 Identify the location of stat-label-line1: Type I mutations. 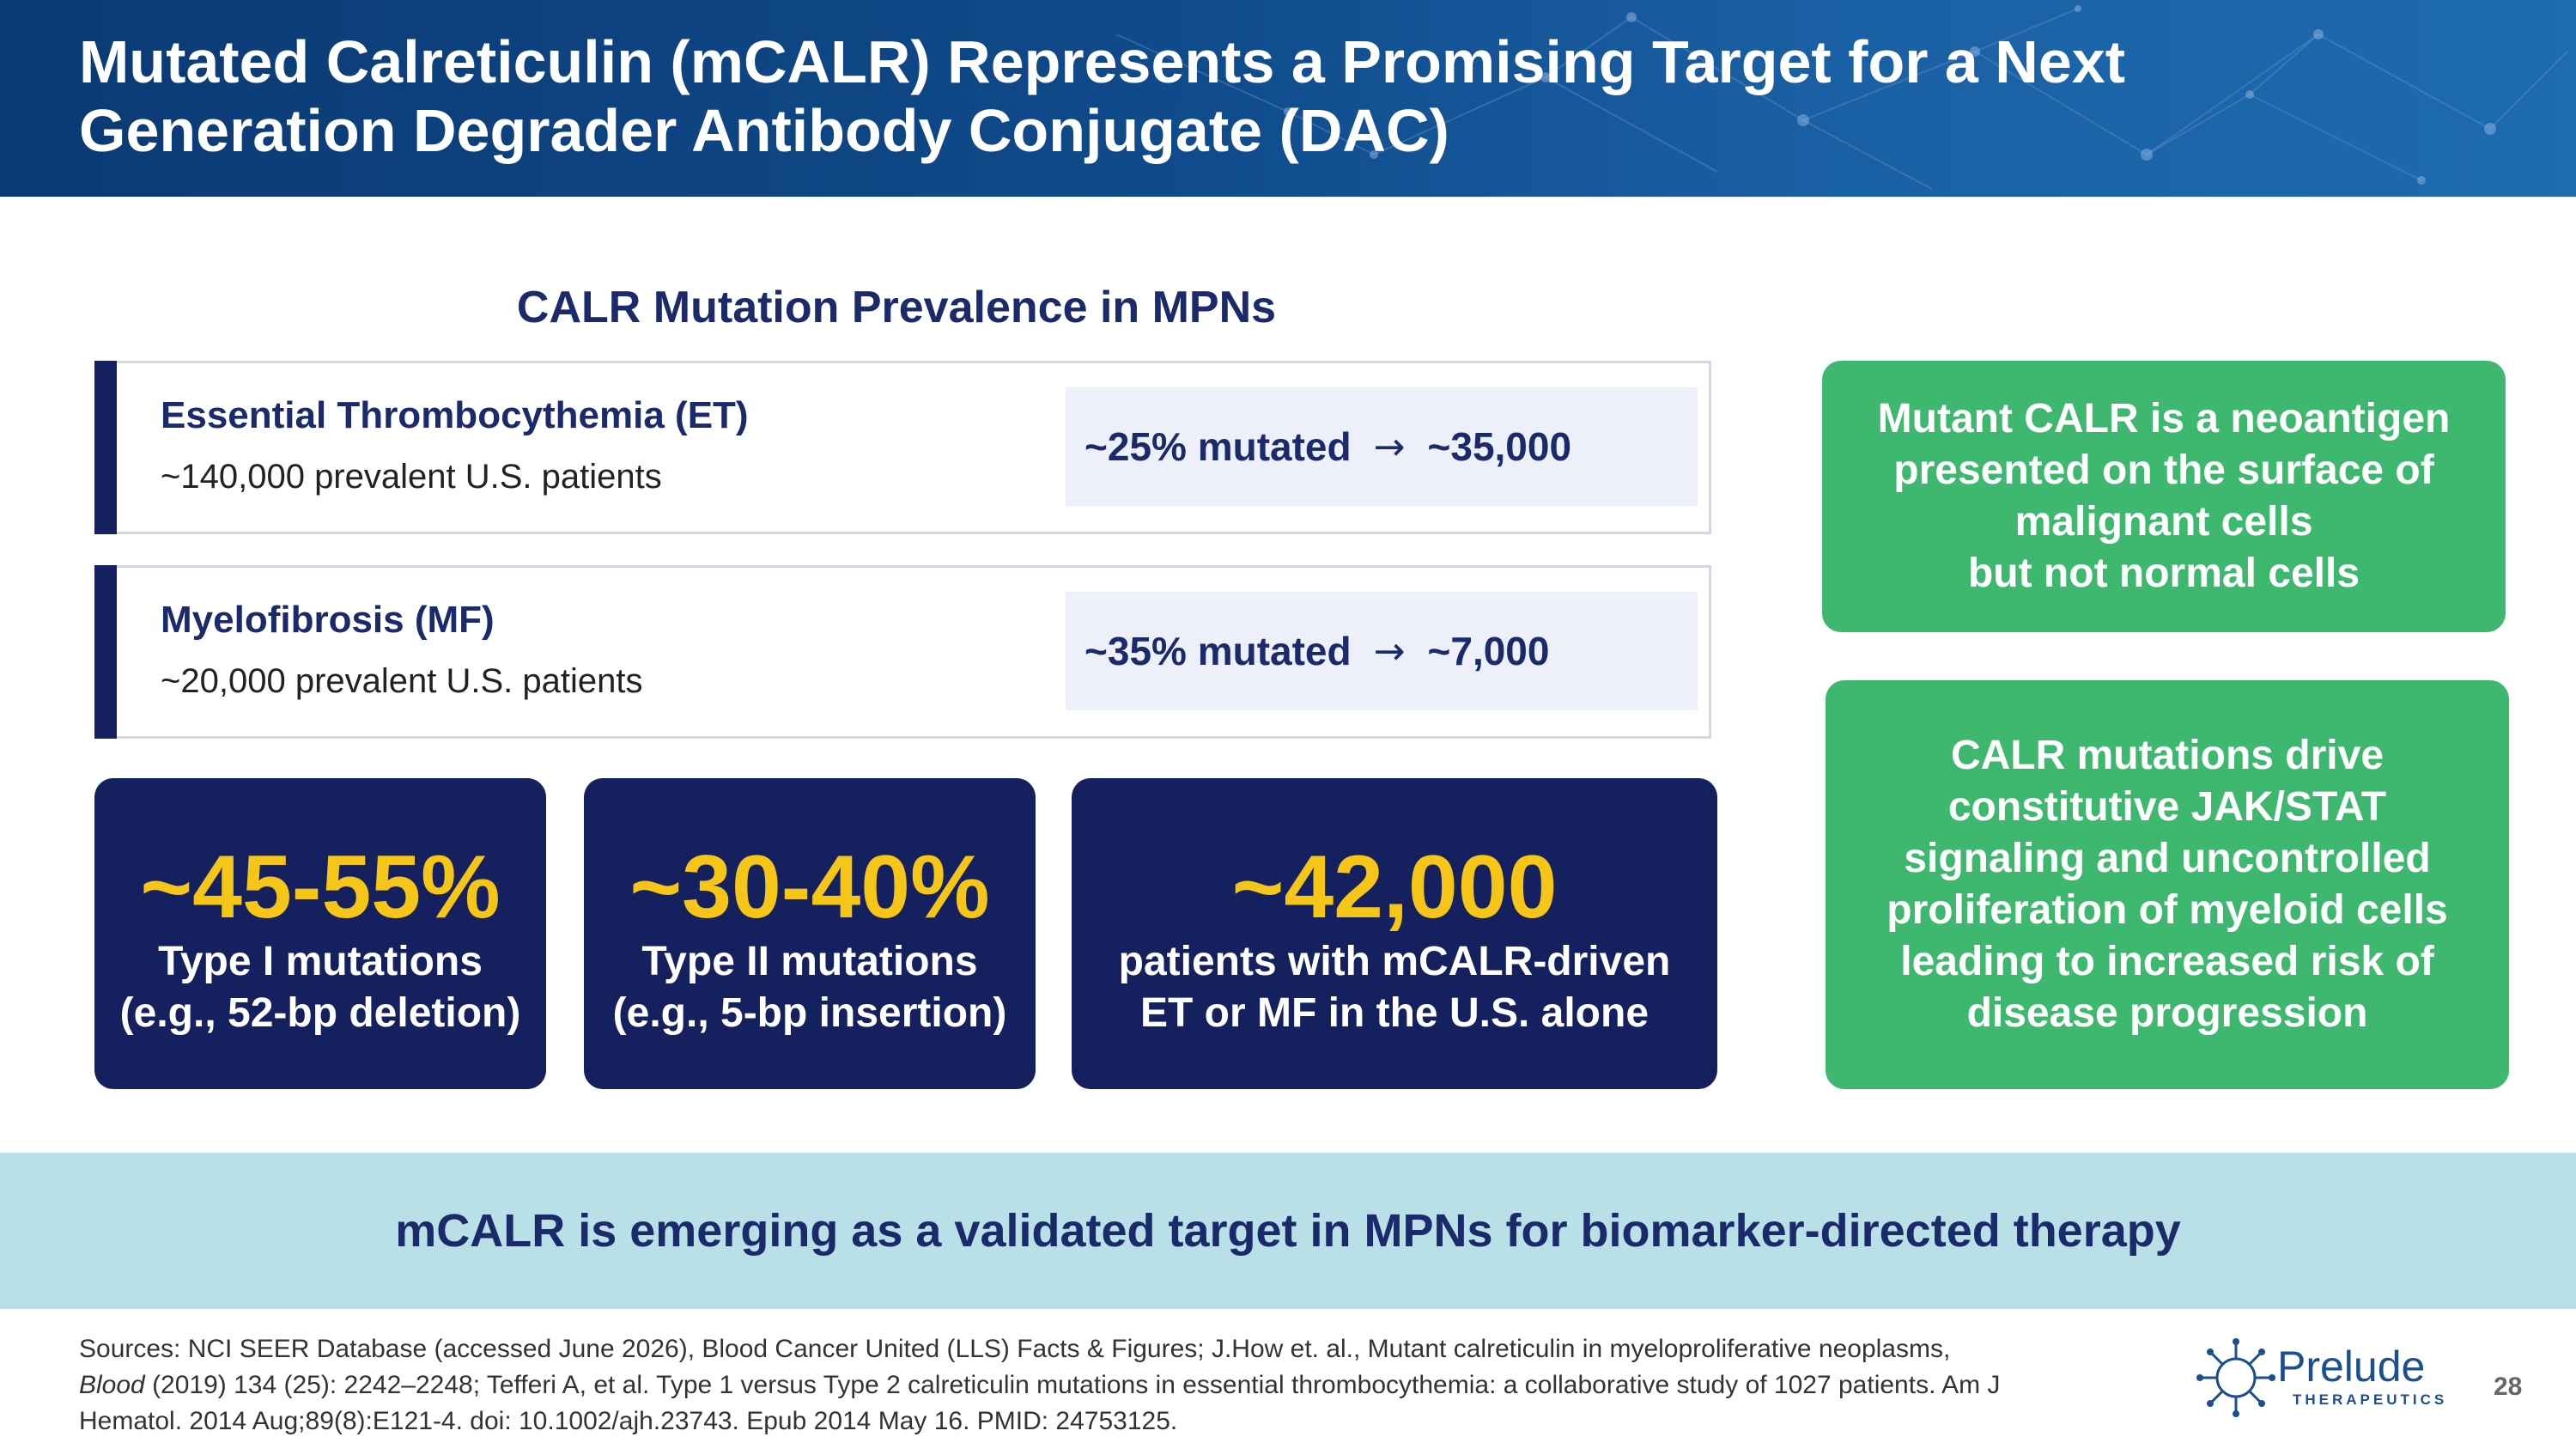
(321, 961).